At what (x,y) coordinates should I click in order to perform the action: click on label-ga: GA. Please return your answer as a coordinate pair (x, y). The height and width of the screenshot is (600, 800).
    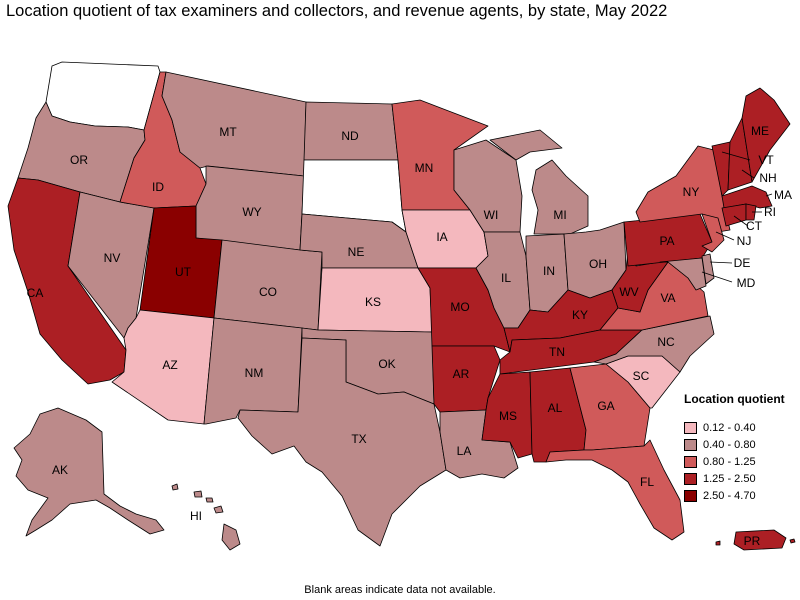
    Looking at the image, I should click on (605, 406).